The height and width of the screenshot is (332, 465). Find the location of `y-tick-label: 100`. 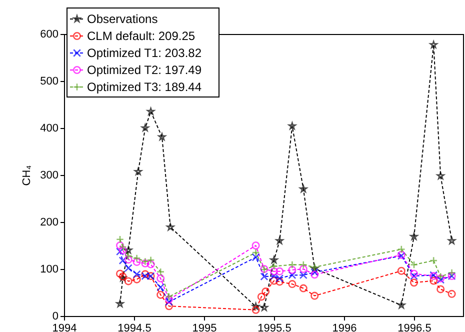

y-tick-label: 100 is located at coordinates (49, 270).